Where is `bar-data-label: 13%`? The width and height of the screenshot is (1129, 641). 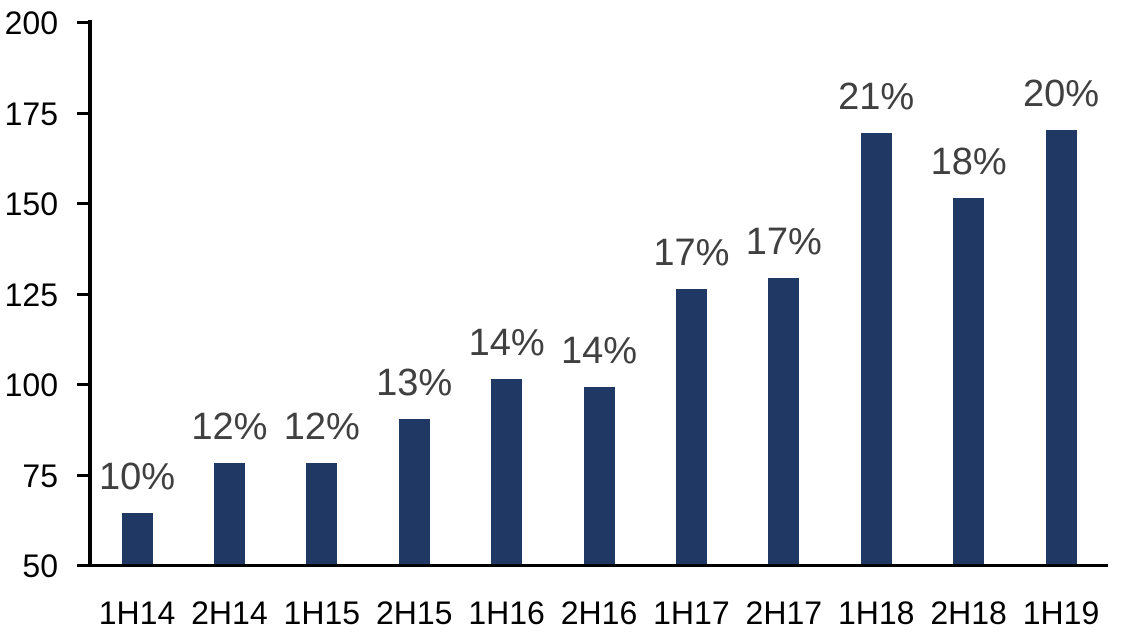 bar-data-label: 13% is located at coordinates (414, 383).